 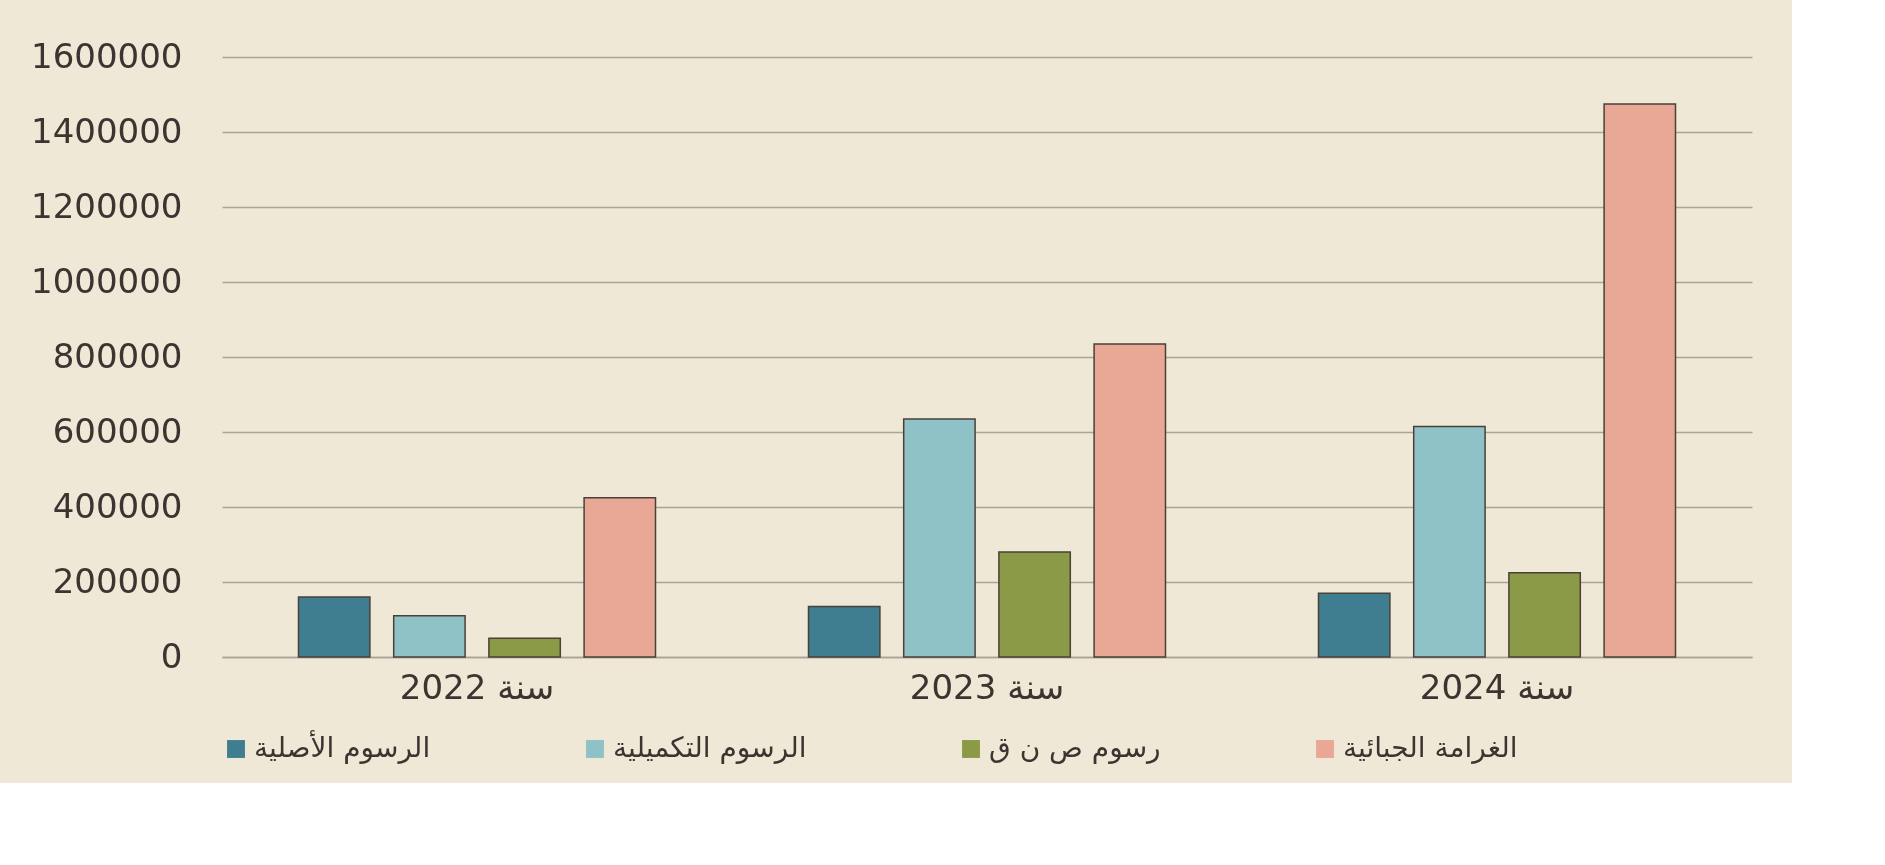 I want to click on legend-label: الرسوم التكميلية, so click(x=710, y=747).